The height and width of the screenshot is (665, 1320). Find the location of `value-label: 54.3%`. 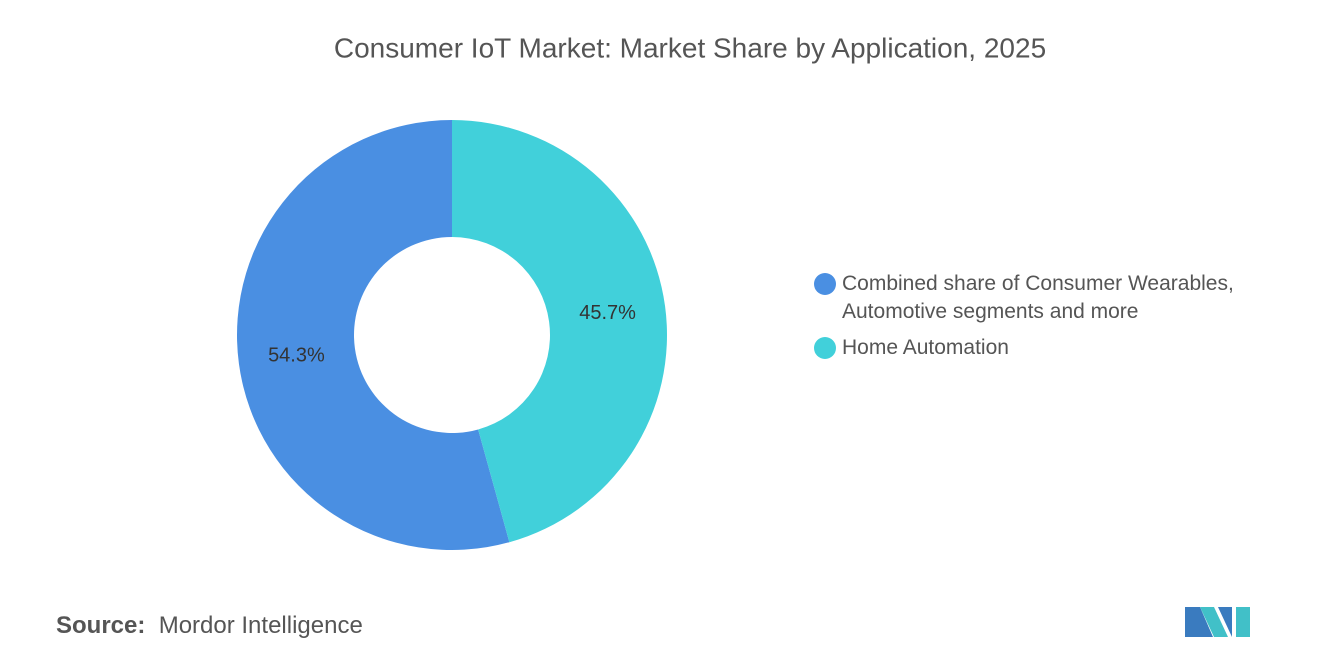

value-label: 54.3% is located at coordinates (296, 355).